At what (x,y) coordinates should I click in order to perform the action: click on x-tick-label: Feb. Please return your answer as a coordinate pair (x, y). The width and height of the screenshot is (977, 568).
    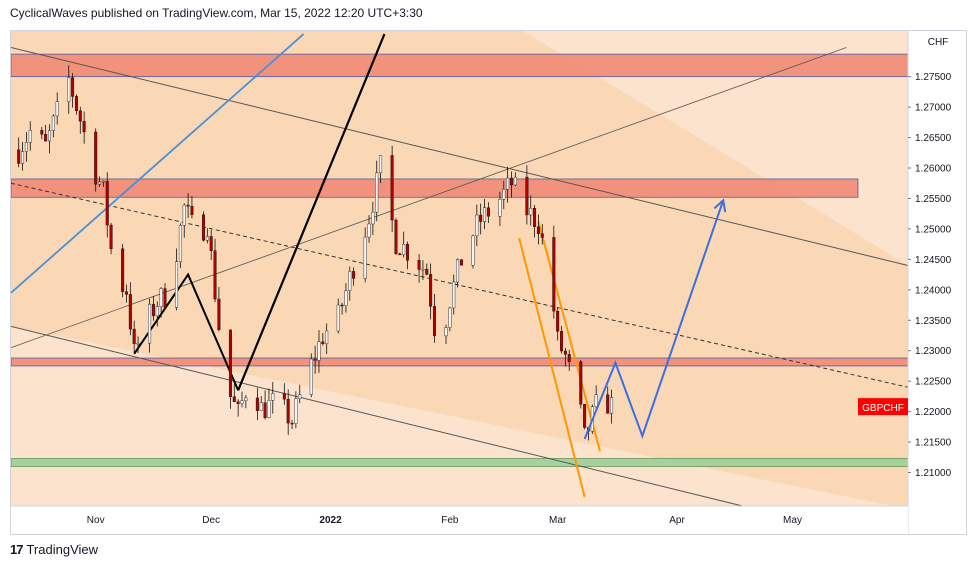
    Looking at the image, I should click on (450, 520).